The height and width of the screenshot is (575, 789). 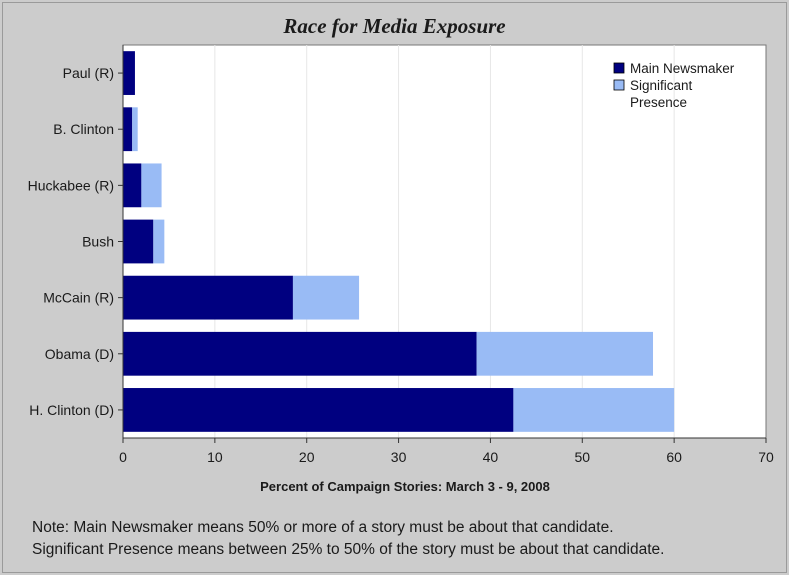 What do you see at coordinates (307, 457) in the screenshot?
I see `x-tick-label: 20` at bounding box center [307, 457].